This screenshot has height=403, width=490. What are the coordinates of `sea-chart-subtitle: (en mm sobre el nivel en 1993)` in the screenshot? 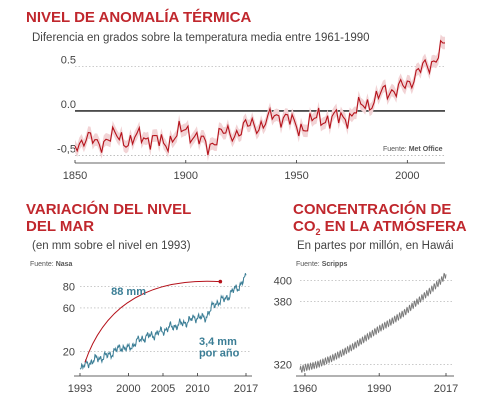 It's located at (111, 246).